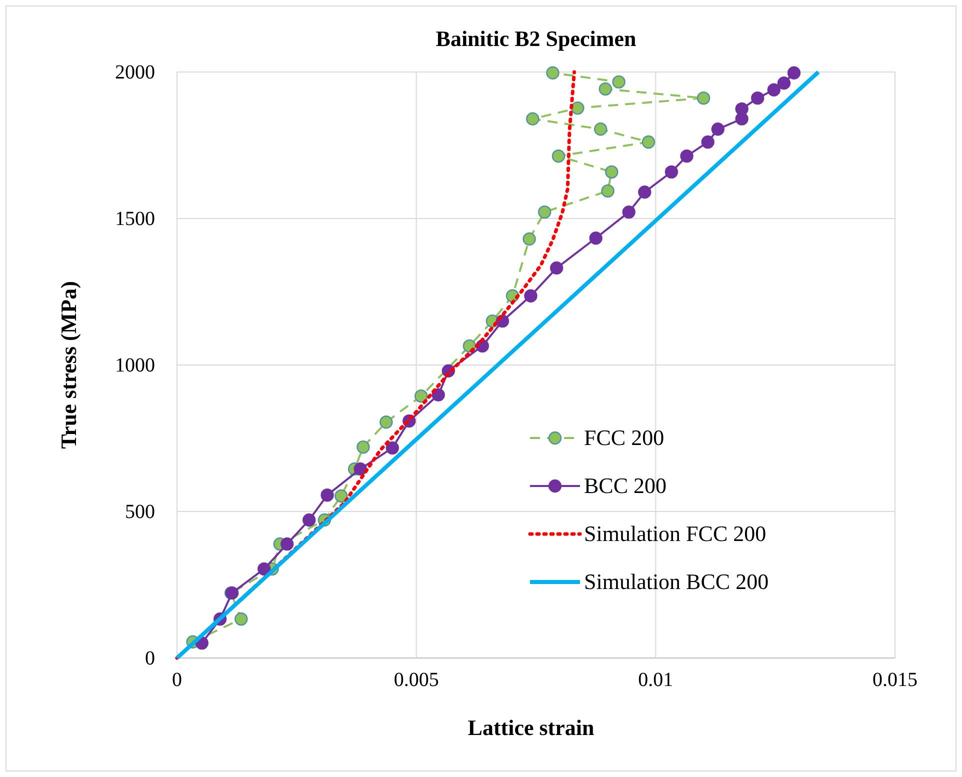 This screenshot has height=777, width=962. Describe the element at coordinates (140, 511) in the screenshot. I see `y-tick-label: 500` at that location.